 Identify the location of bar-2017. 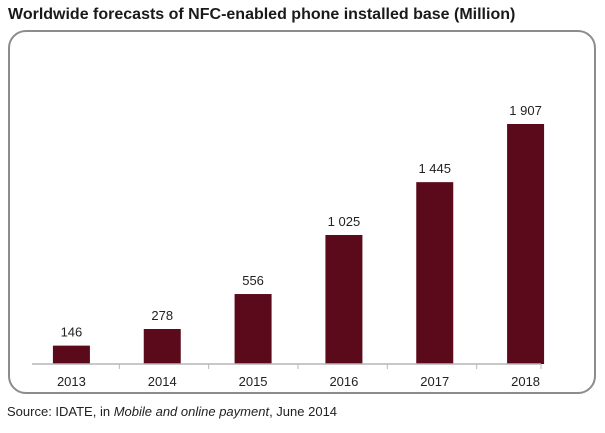
(435, 273).